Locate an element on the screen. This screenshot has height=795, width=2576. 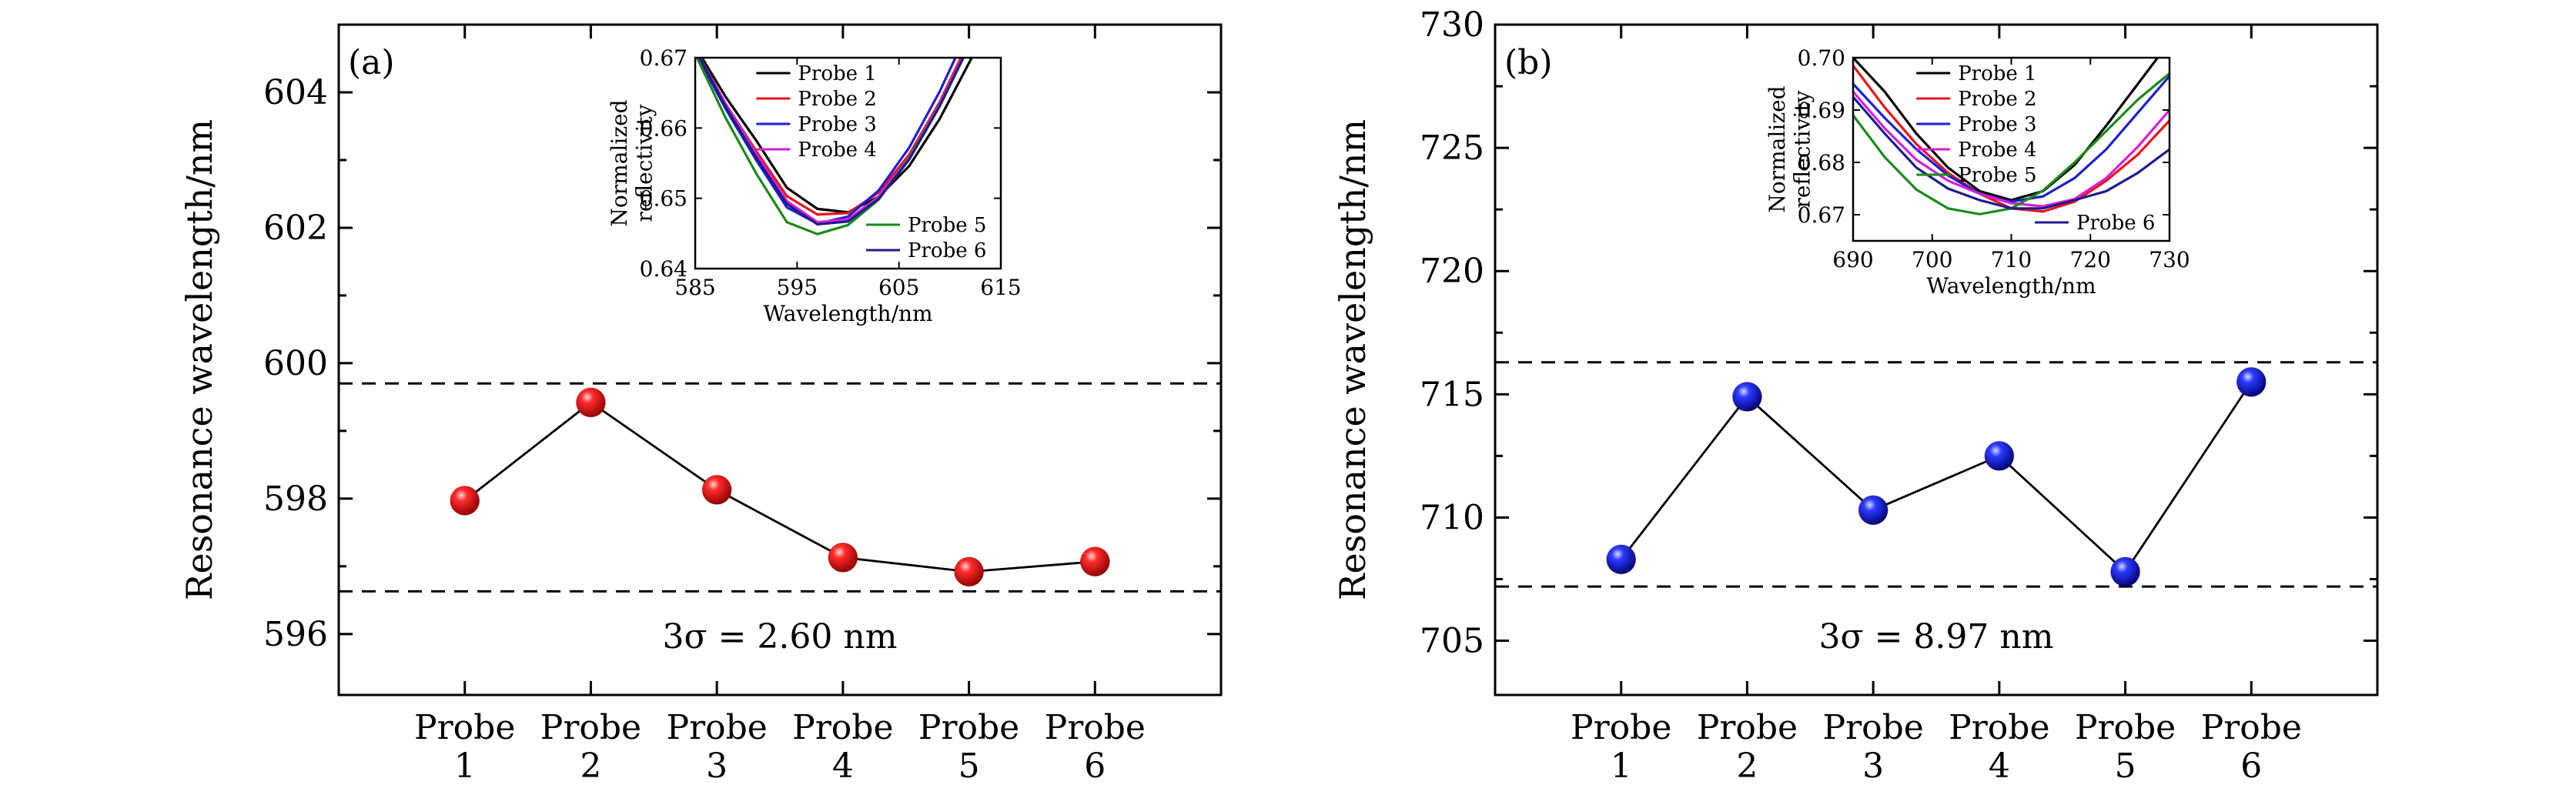
inset-x-axis-title: Wavelength/nm is located at coordinates (848, 313).